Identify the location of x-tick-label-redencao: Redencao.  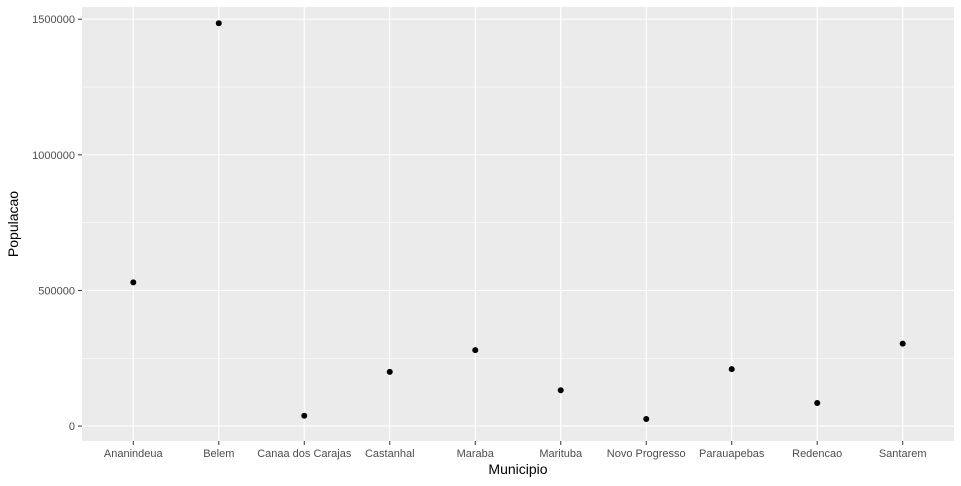
(817, 454).